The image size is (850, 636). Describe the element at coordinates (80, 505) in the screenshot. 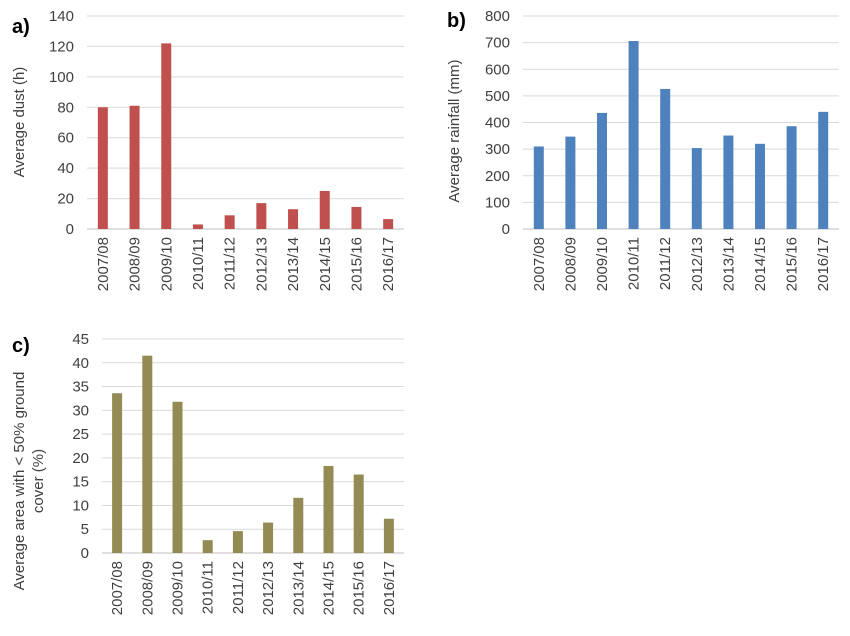

I see `y-tick-label: 10` at that location.